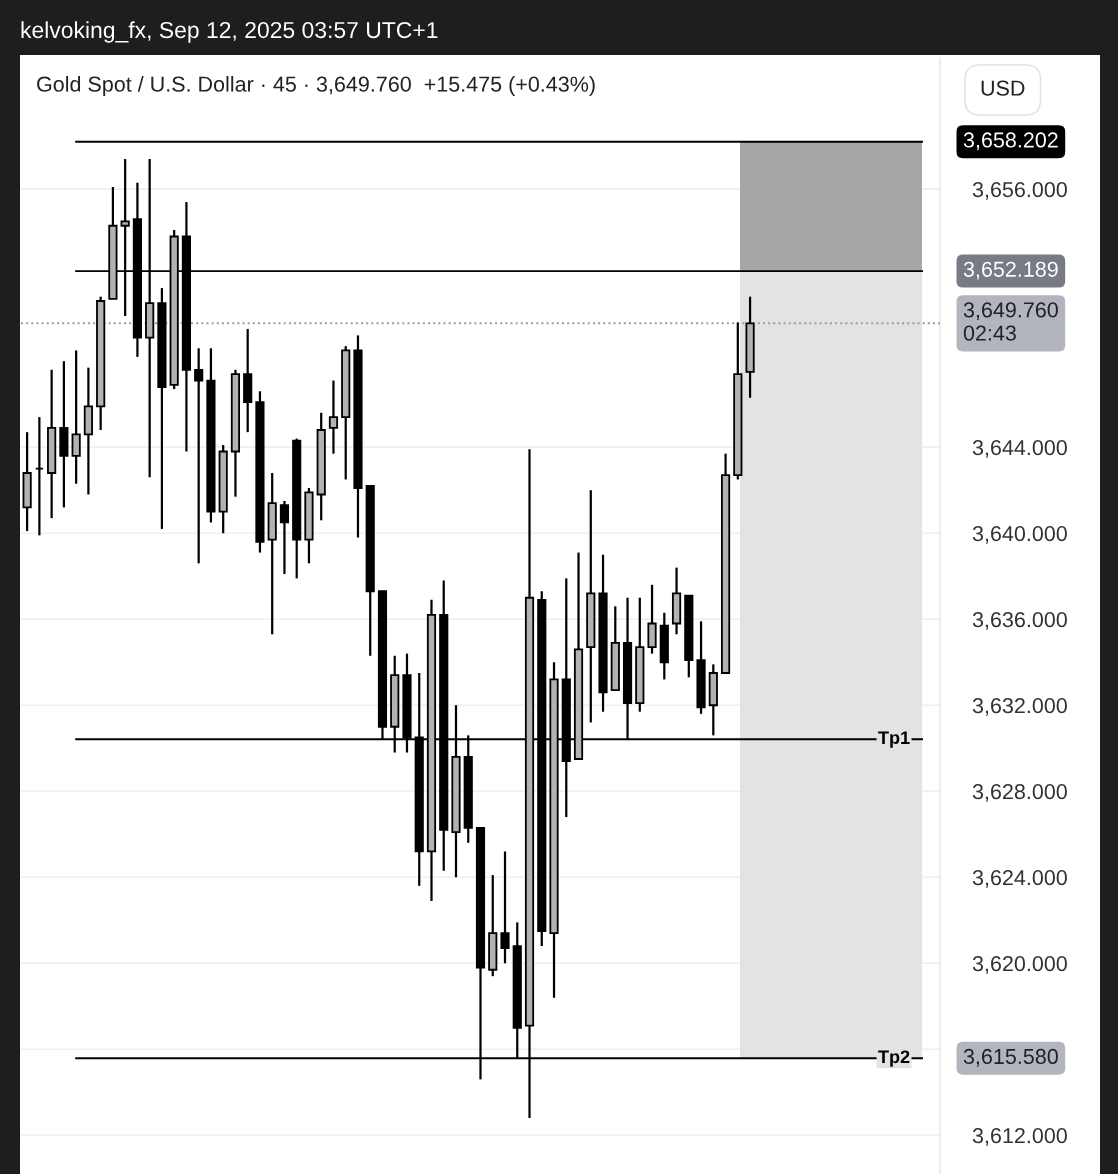 The width and height of the screenshot is (1118, 1174). Describe the element at coordinates (1019, 965) in the screenshot. I see `y-tick-label: 3,620.000` at that location.